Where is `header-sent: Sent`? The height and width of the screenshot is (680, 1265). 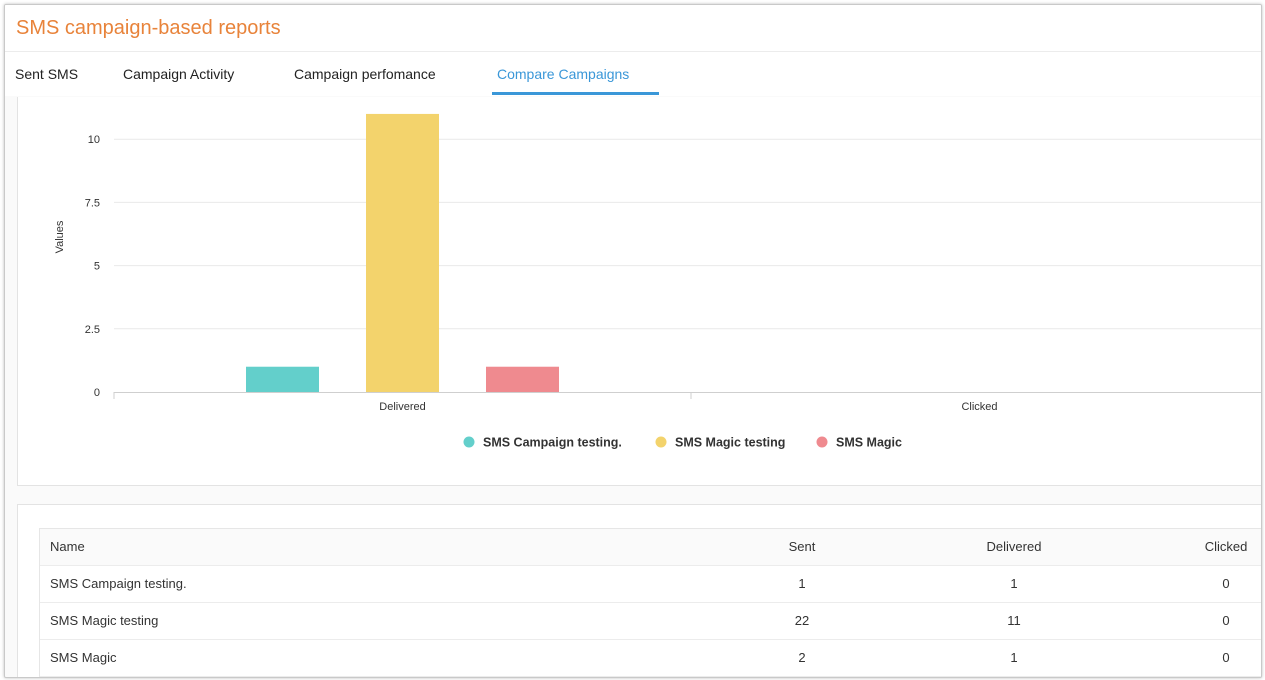 header-sent: Sent is located at coordinates (802, 546).